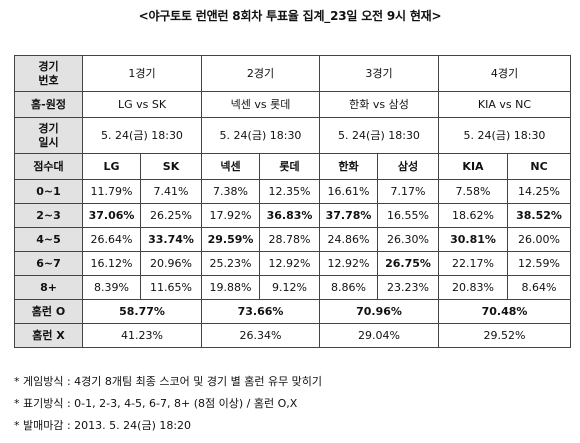 This screenshot has height=443, width=580. What do you see at coordinates (260, 73) in the screenshot?
I see `game-2: 2경기` at bounding box center [260, 73].